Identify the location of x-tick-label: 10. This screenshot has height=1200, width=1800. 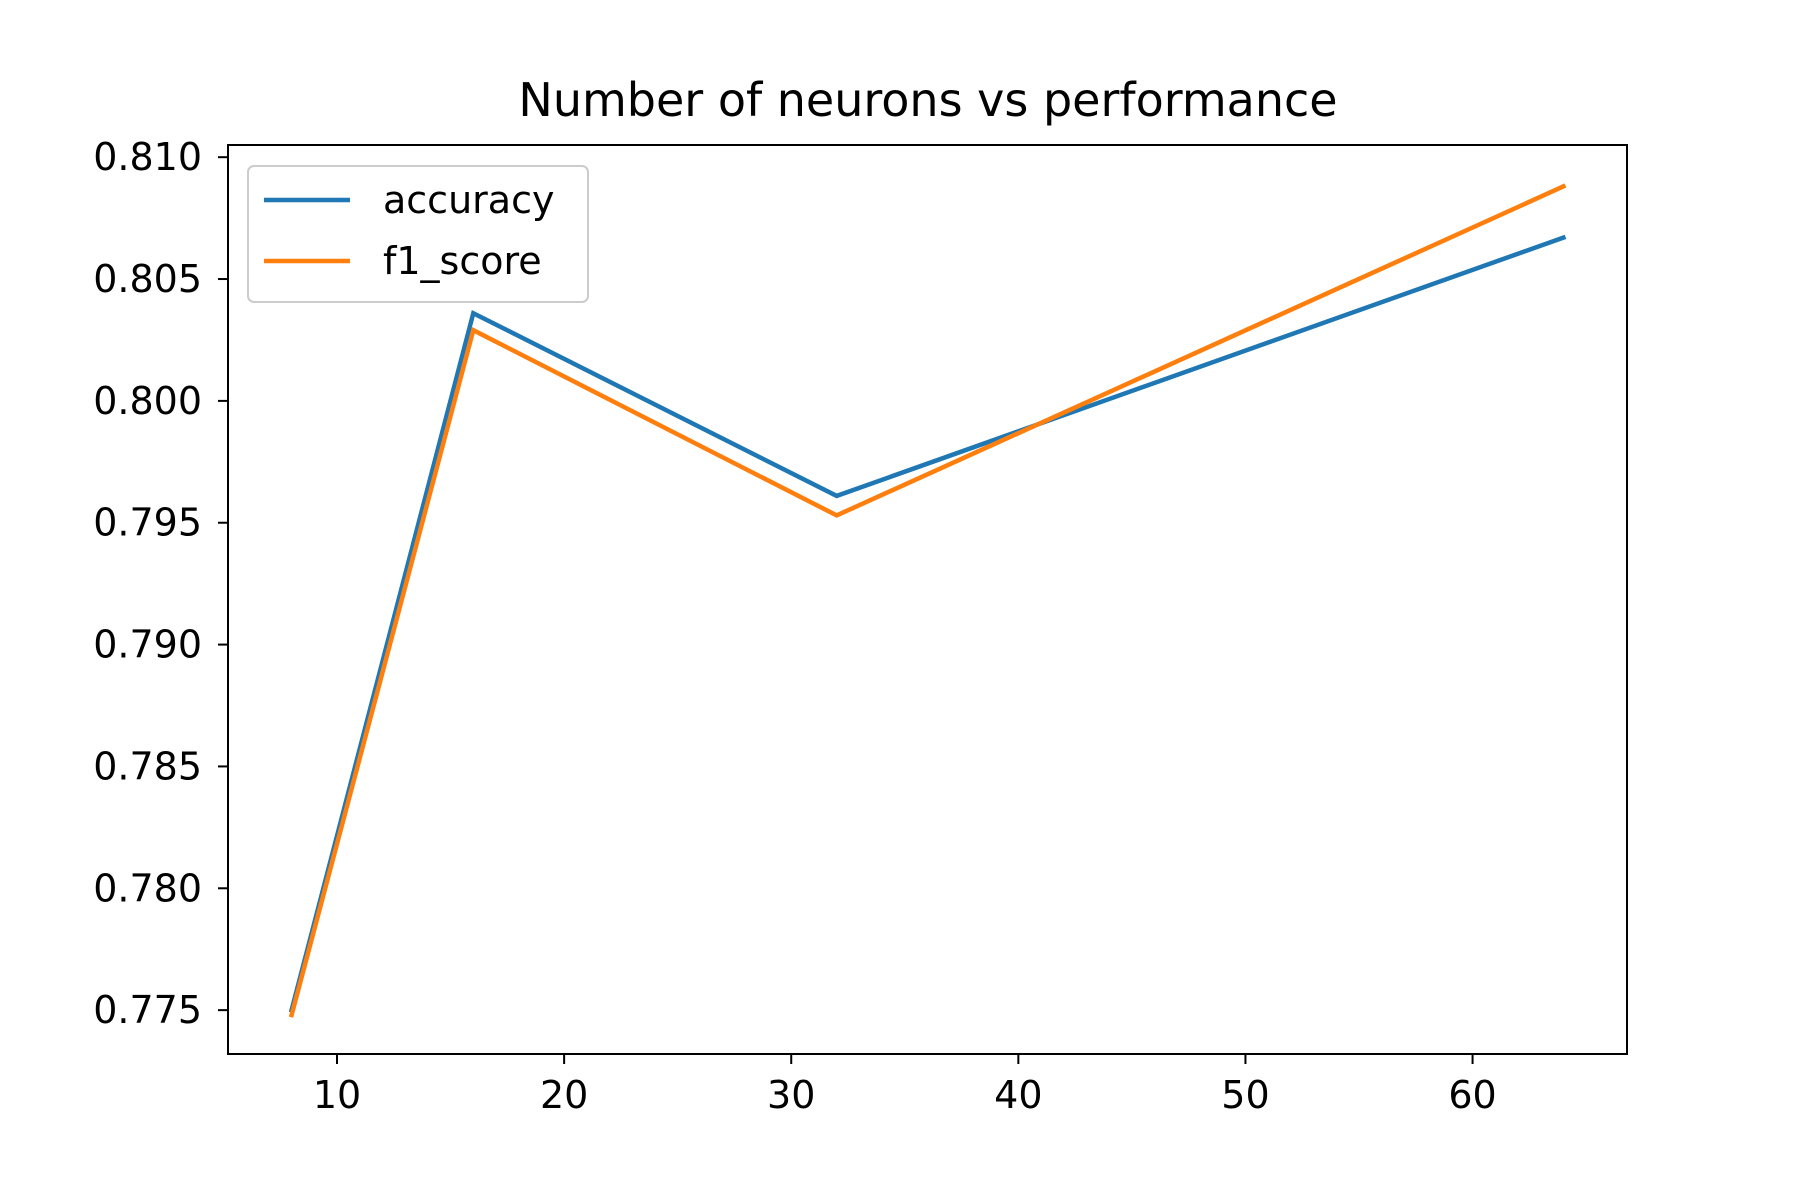
(337, 1095).